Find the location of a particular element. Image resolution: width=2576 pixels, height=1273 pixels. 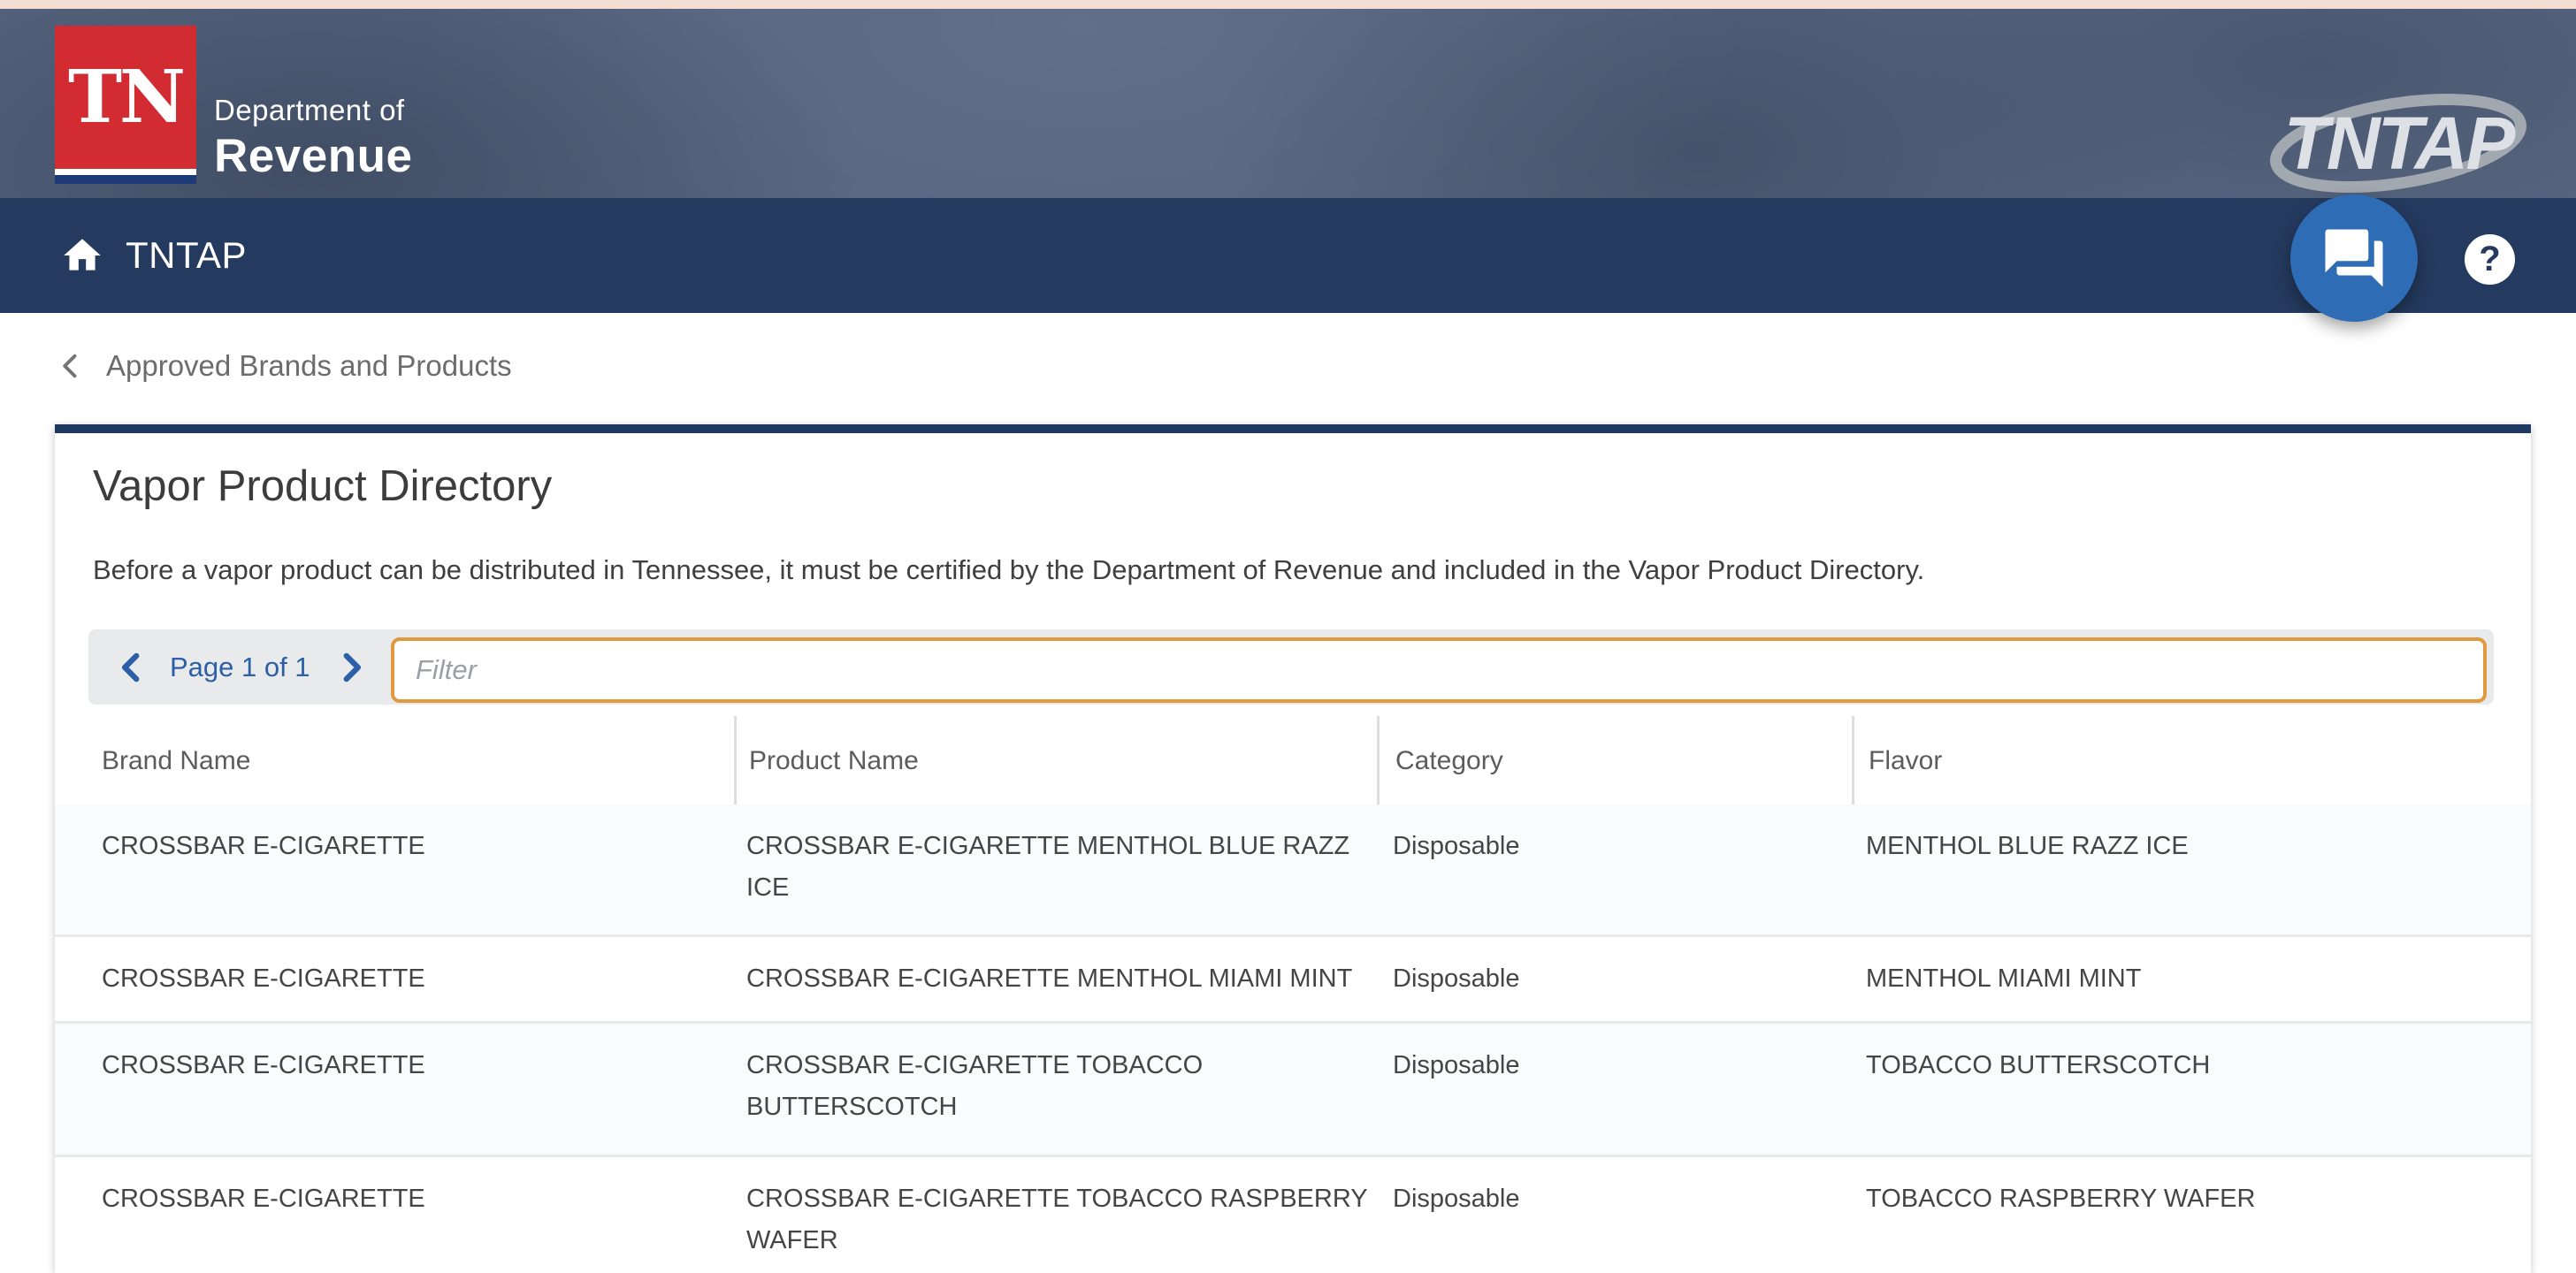

cell-flavor: TOBACCO BUTTERSCOTCH is located at coordinates (2039, 1065).